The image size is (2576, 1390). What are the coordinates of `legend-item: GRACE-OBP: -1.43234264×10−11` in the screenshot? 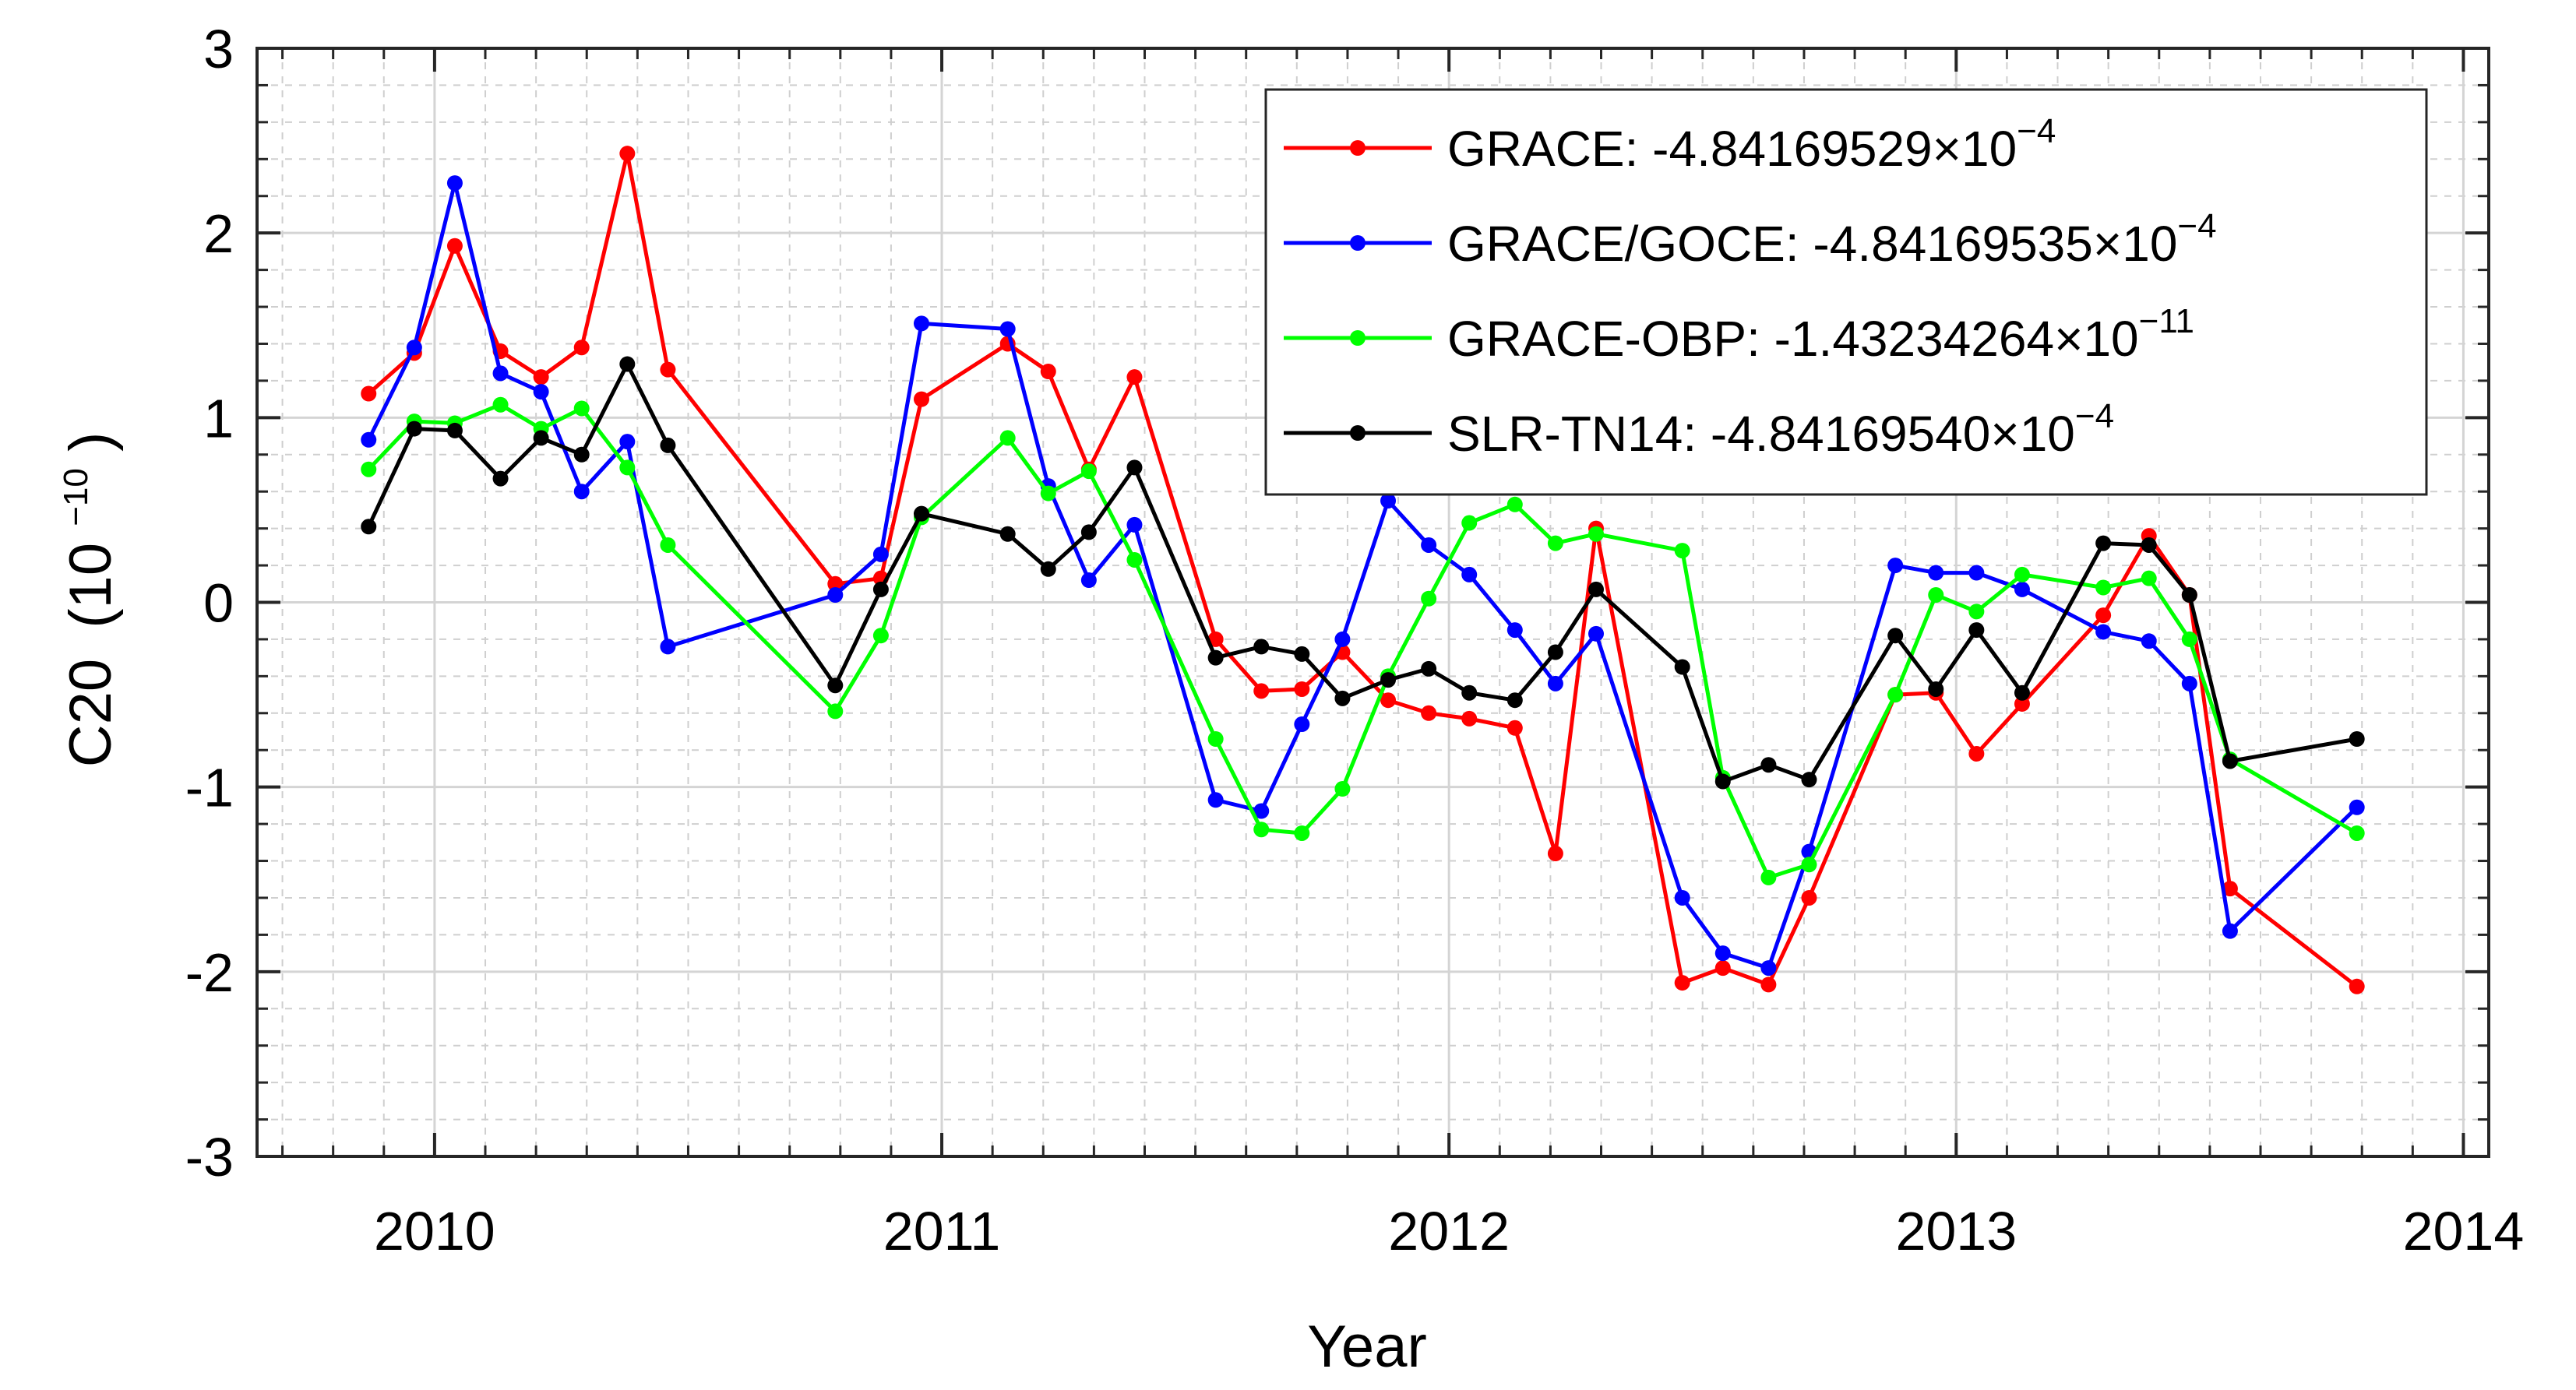 It's located at (1739, 334).